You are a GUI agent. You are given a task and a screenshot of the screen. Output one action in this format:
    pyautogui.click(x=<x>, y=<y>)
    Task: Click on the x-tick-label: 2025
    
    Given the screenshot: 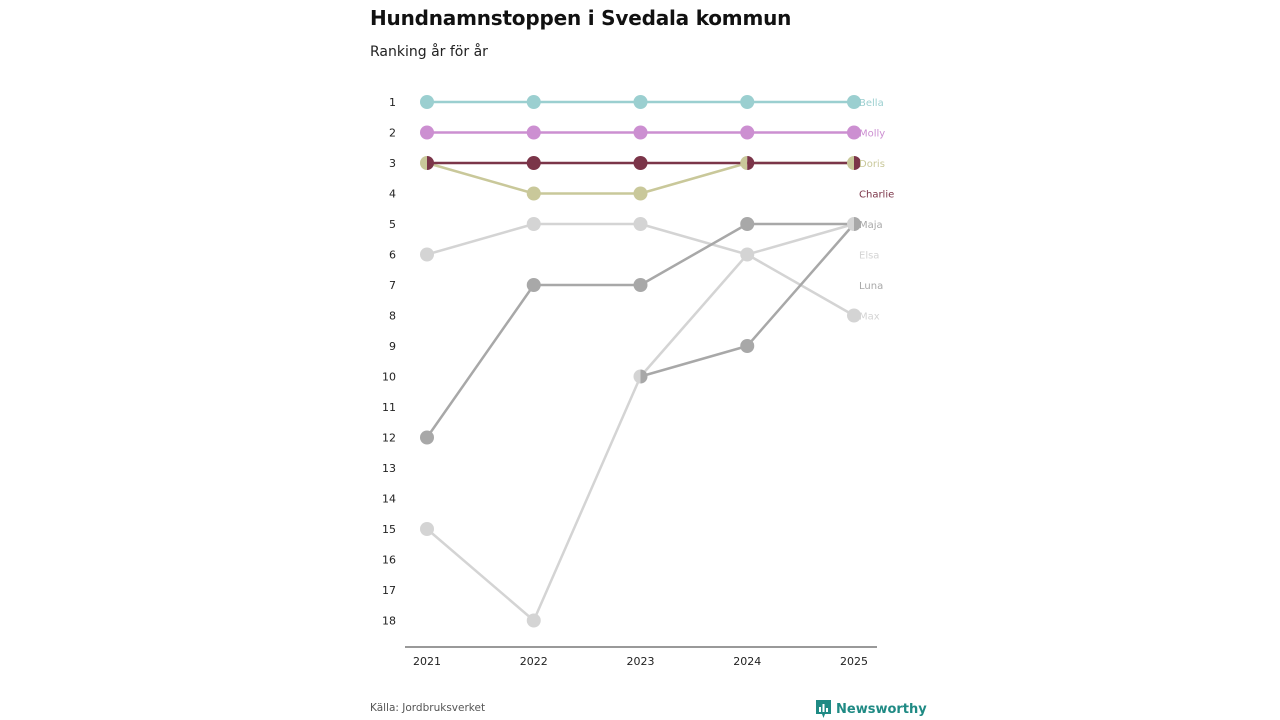 What is the action you would take?
    pyautogui.click(x=854, y=661)
    